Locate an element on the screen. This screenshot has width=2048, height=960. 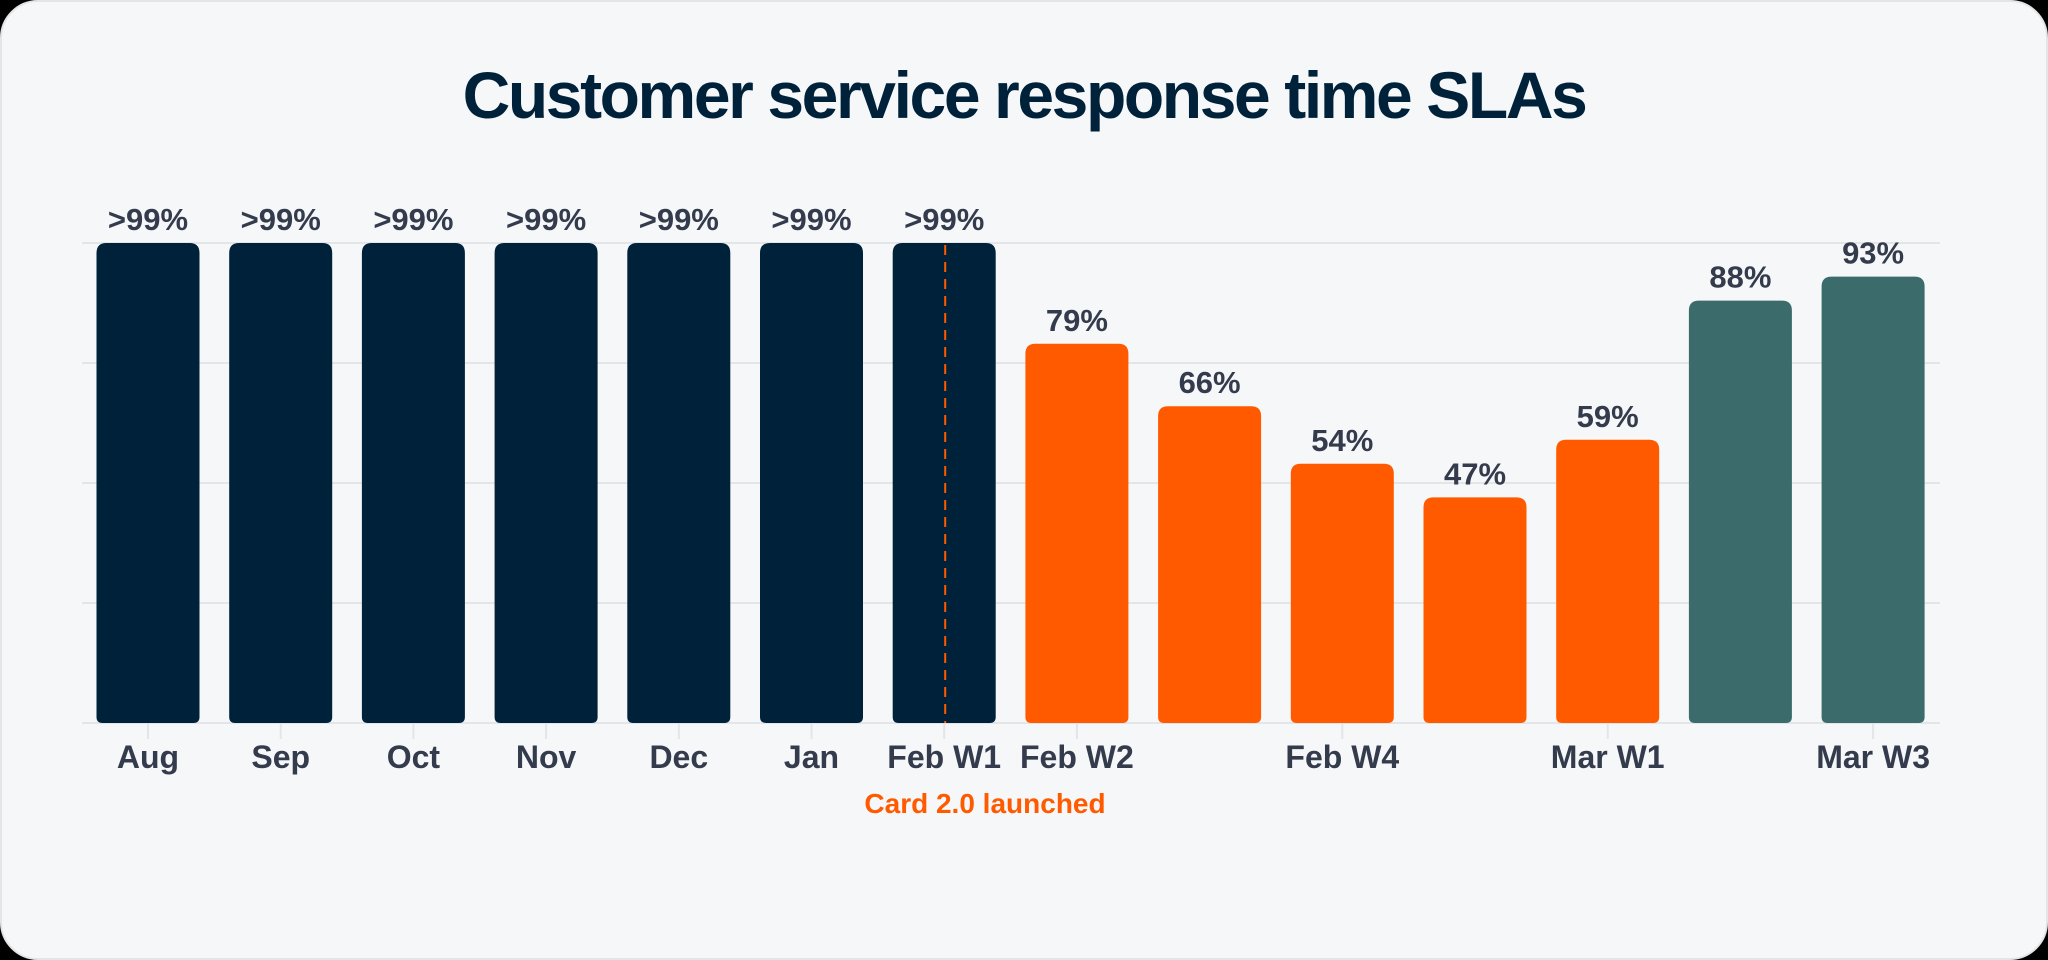
data-label: 54% is located at coordinates (1342, 440).